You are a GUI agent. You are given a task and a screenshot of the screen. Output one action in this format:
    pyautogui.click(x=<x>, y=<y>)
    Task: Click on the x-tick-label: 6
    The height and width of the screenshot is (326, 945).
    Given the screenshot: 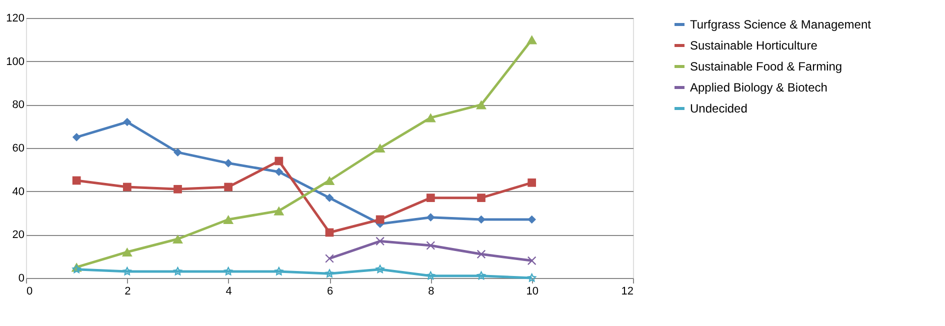 What is the action you would take?
    pyautogui.click(x=330, y=292)
    